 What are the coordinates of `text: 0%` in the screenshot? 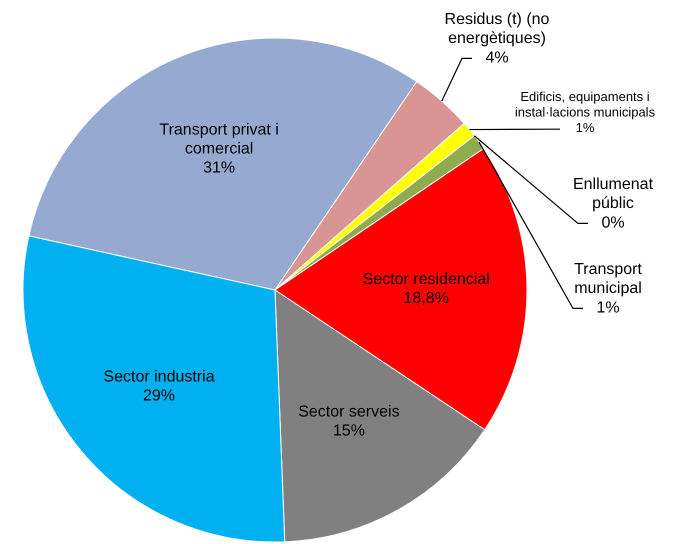 It's located at (613, 223).